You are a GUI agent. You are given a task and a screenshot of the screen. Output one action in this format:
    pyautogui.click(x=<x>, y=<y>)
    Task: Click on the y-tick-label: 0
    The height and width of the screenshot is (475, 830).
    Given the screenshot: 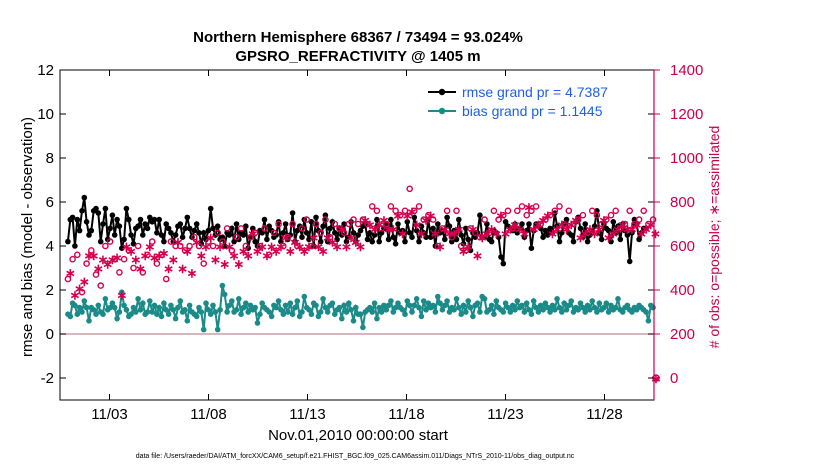 What is the action you would take?
    pyautogui.click(x=50, y=334)
    